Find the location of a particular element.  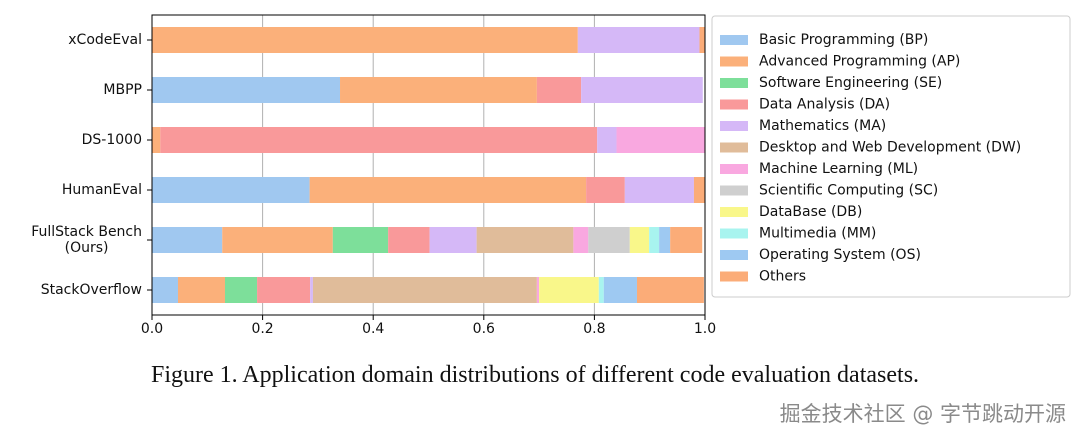

legend-label: Desktop and Web Development (DW) is located at coordinates (890, 148).